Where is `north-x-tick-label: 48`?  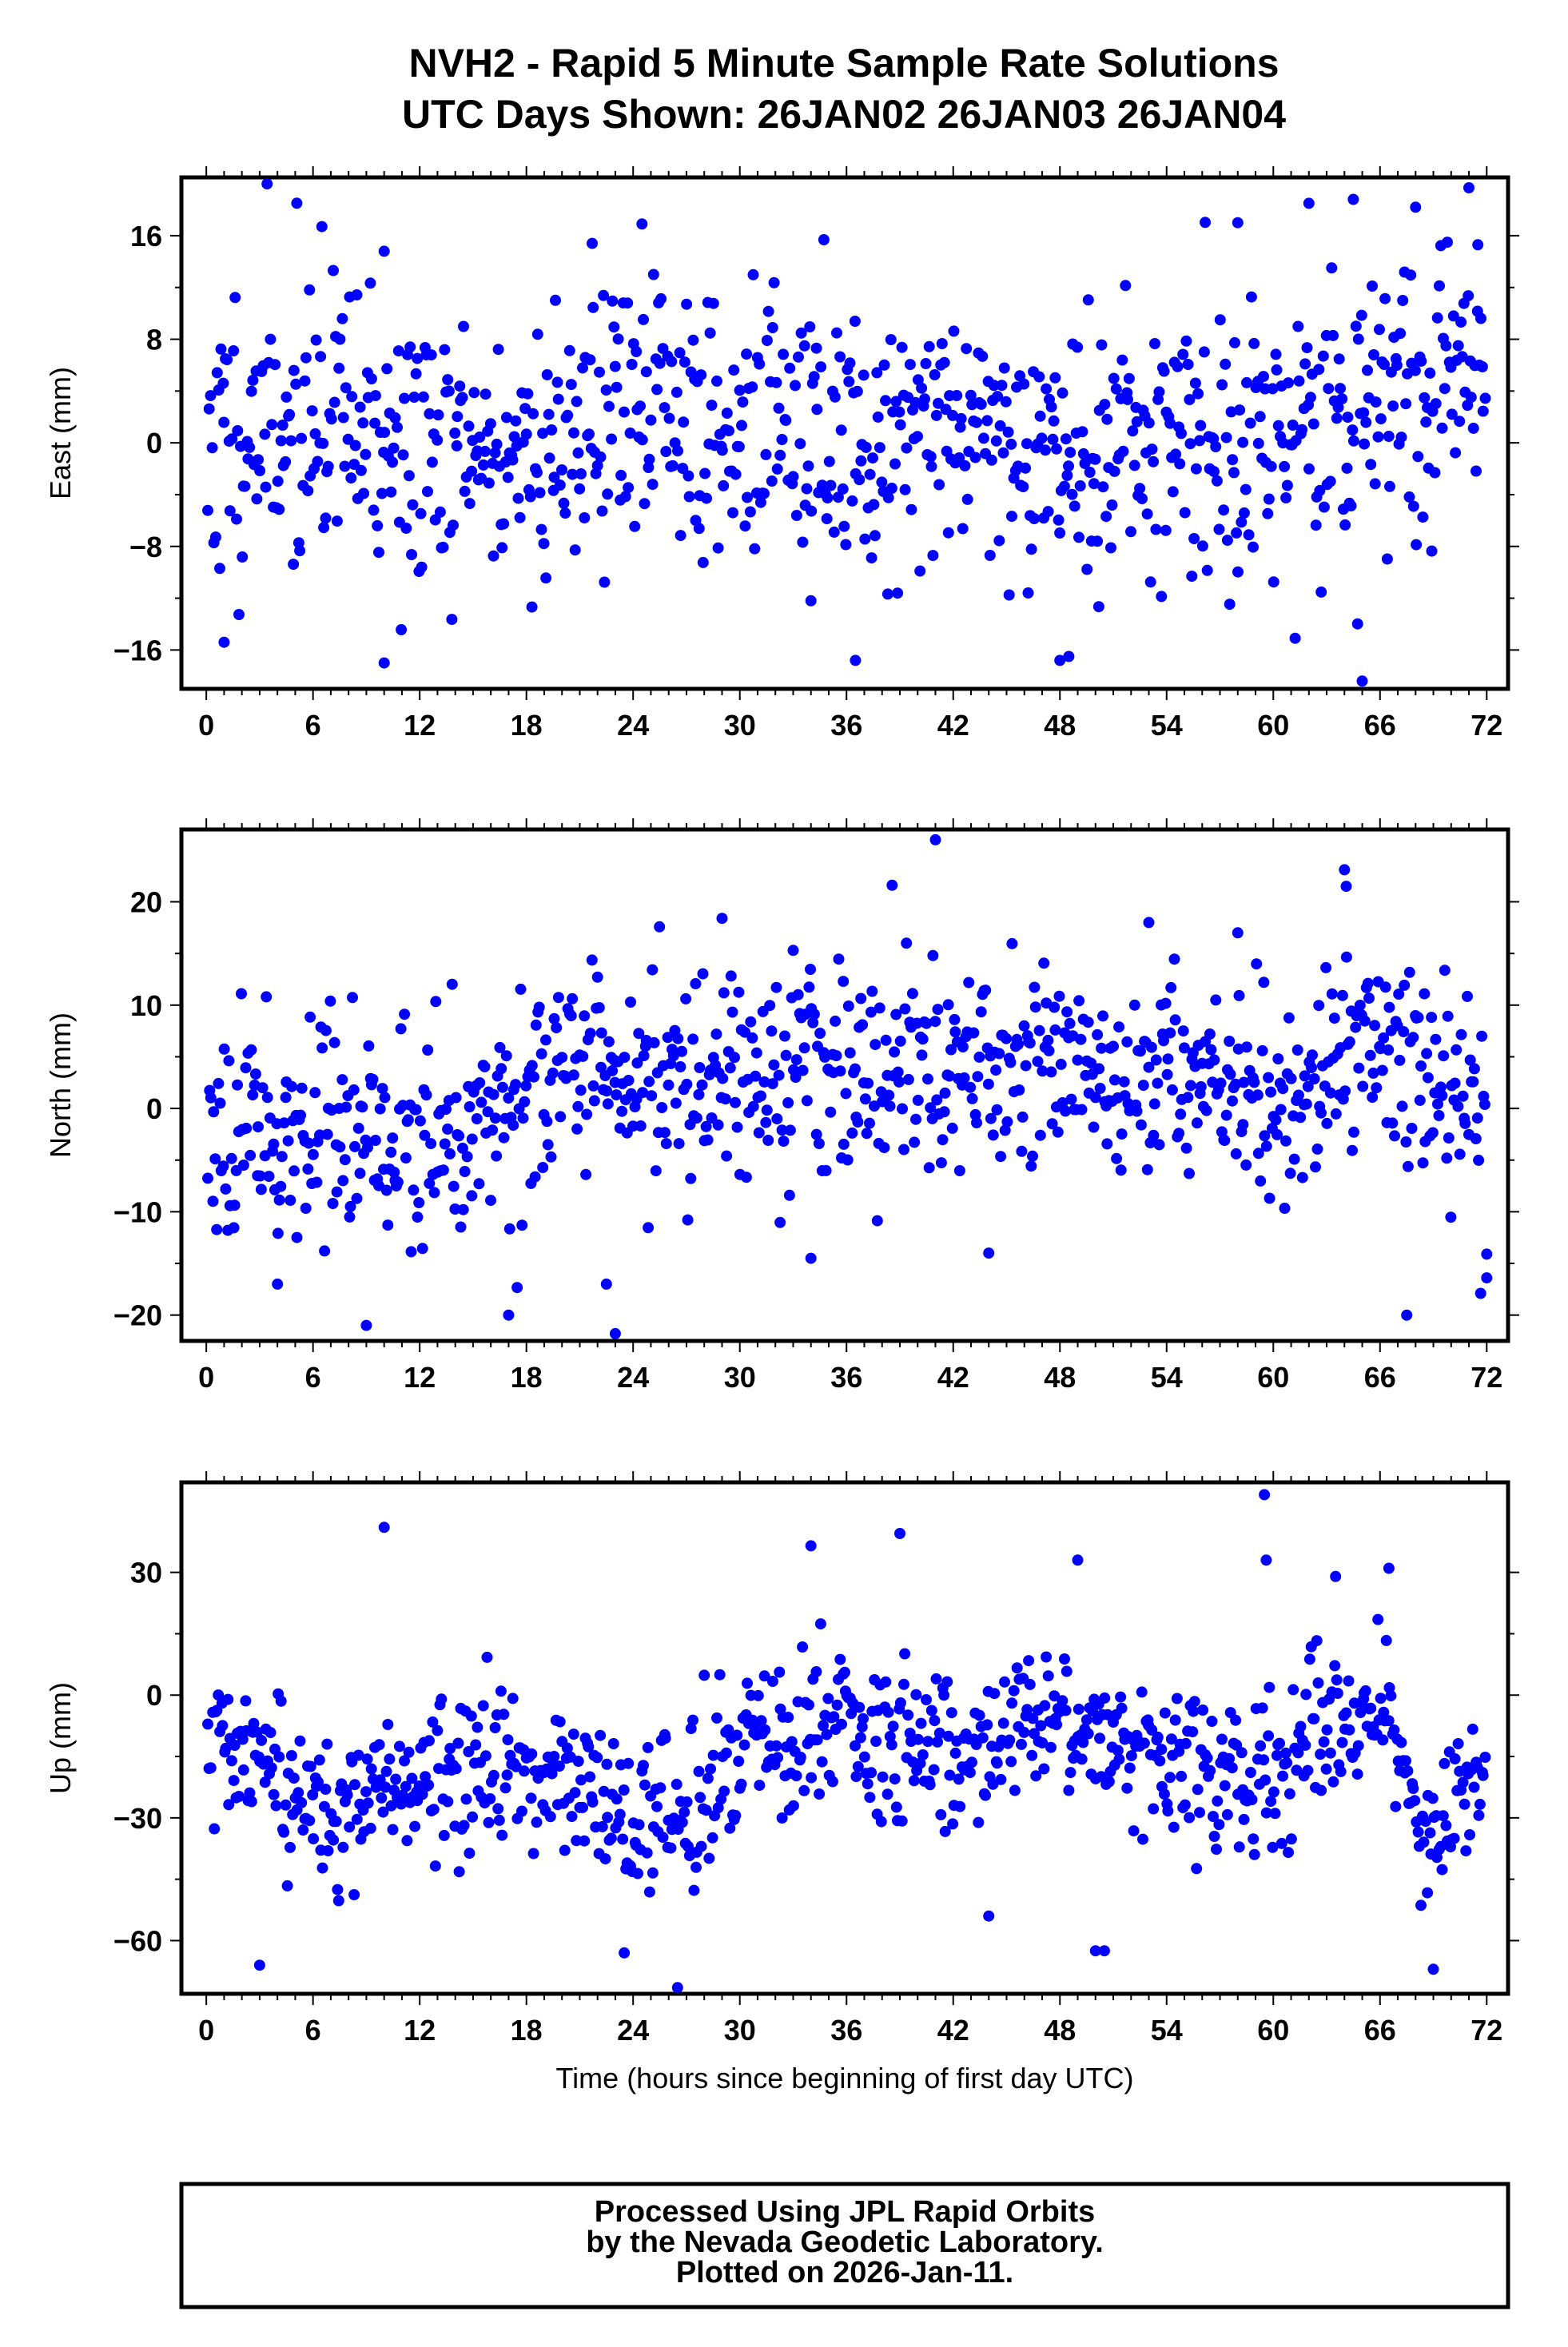
north-x-tick-label: 48 is located at coordinates (1060, 1378).